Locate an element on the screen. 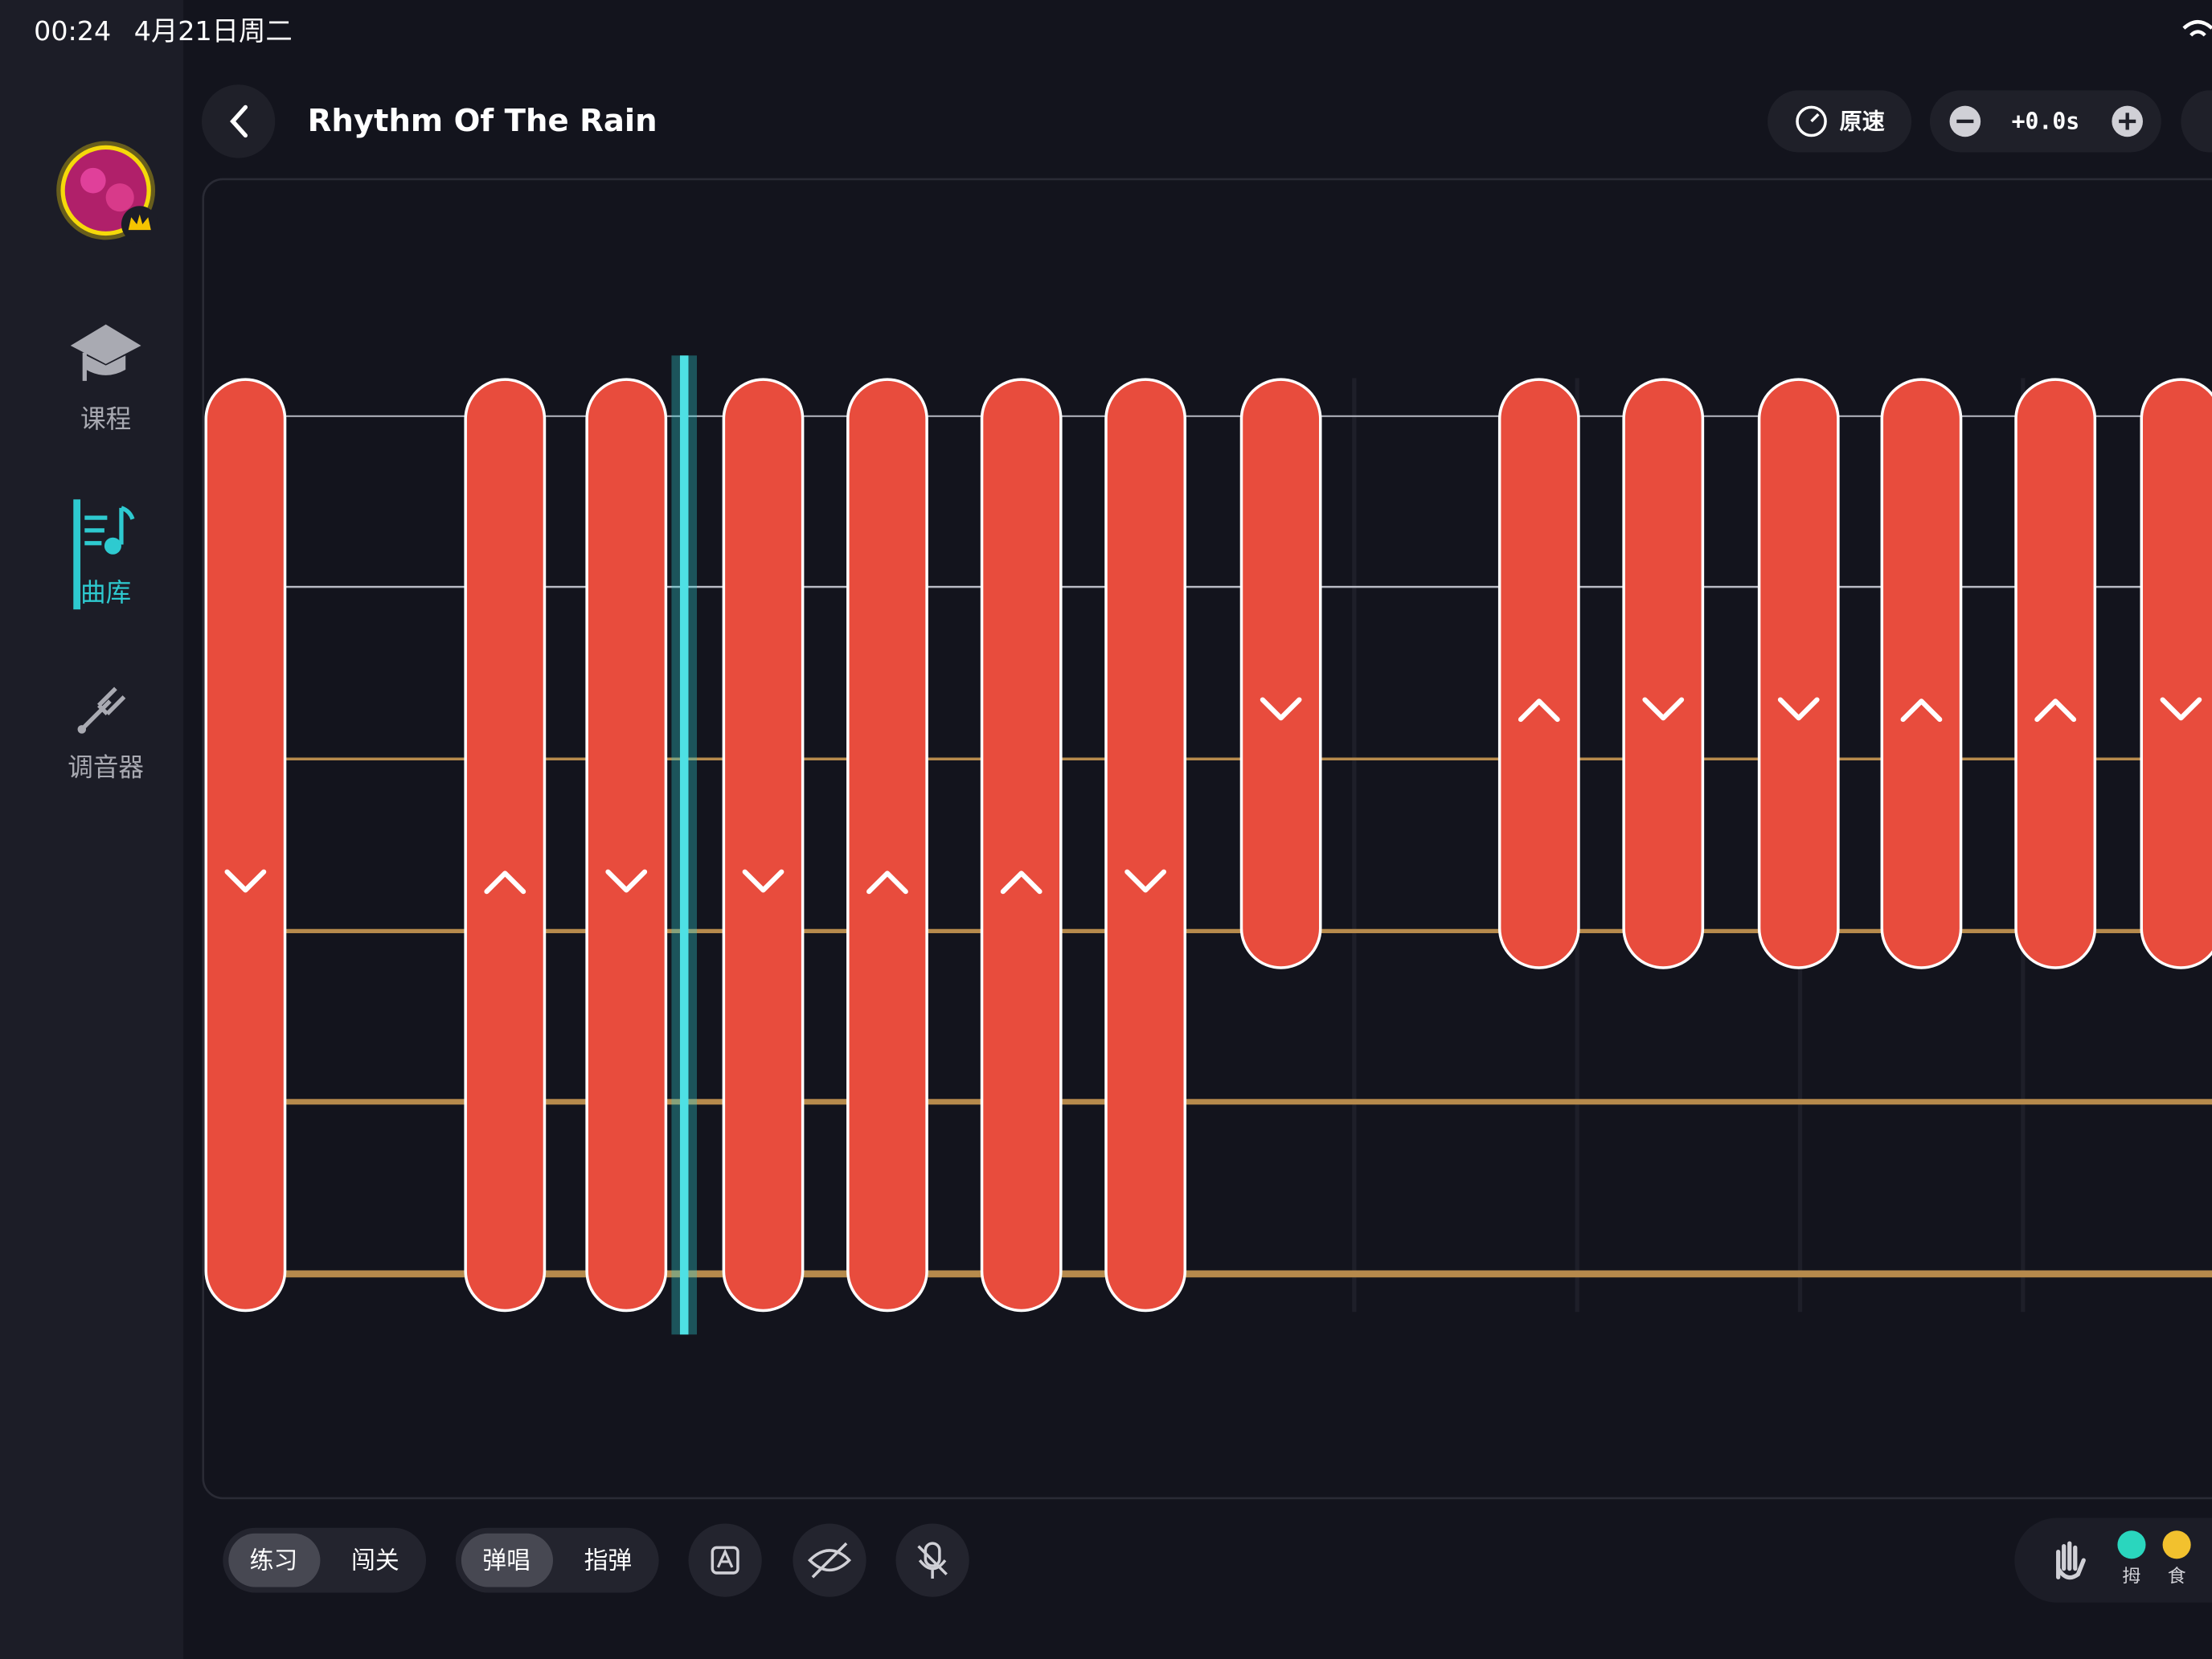 Image resolution: width=2212 pixels, height=1659 pixels. finger-label: 食 is located at coordinates (2177, 1577).